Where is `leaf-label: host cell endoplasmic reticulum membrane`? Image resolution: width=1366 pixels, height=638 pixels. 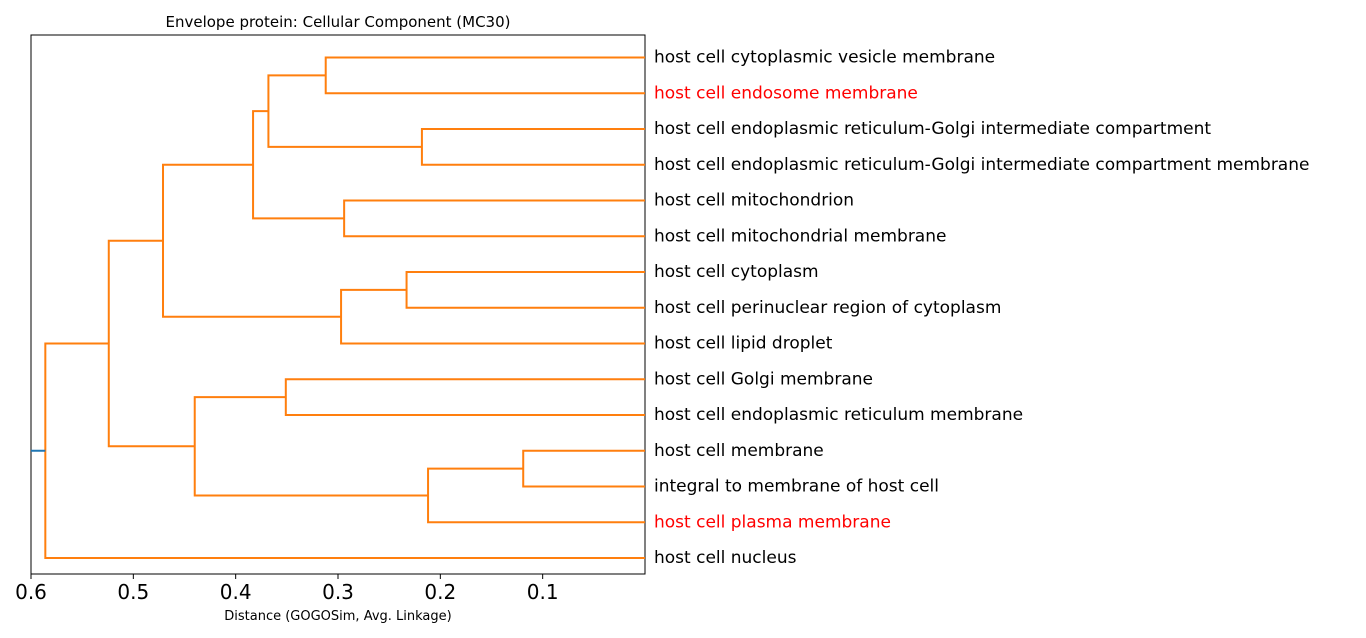 leaf-label: host cell endoplasmic reticulum membrane is located at coordinates (838, 415).